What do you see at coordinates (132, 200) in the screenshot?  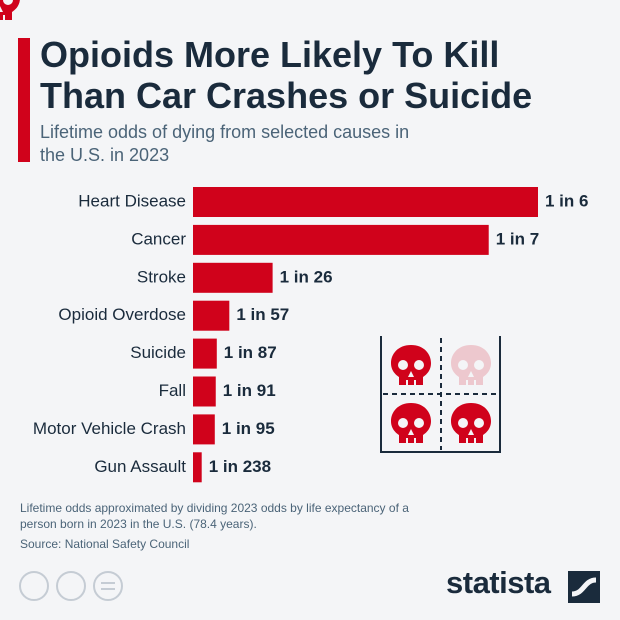 I see `category-label: Heart Disease` at bounding box center [132, 200].